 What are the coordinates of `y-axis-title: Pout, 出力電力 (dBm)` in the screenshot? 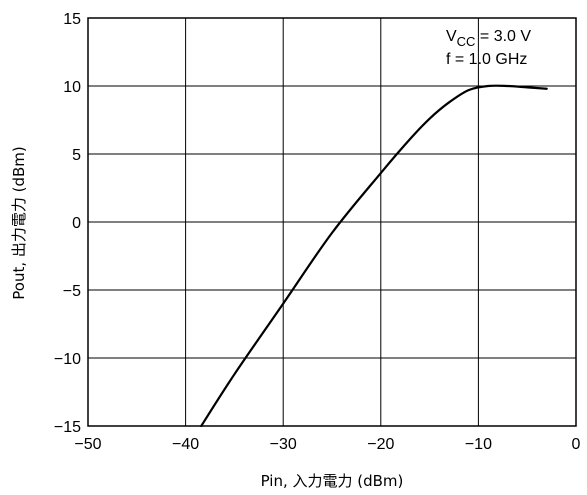 It's located at (19, 223).